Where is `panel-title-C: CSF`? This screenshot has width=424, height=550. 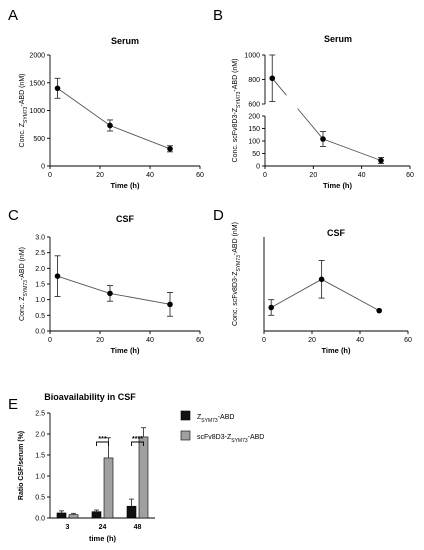 panel-title-C: CSF is located at coordinates (125, 219).